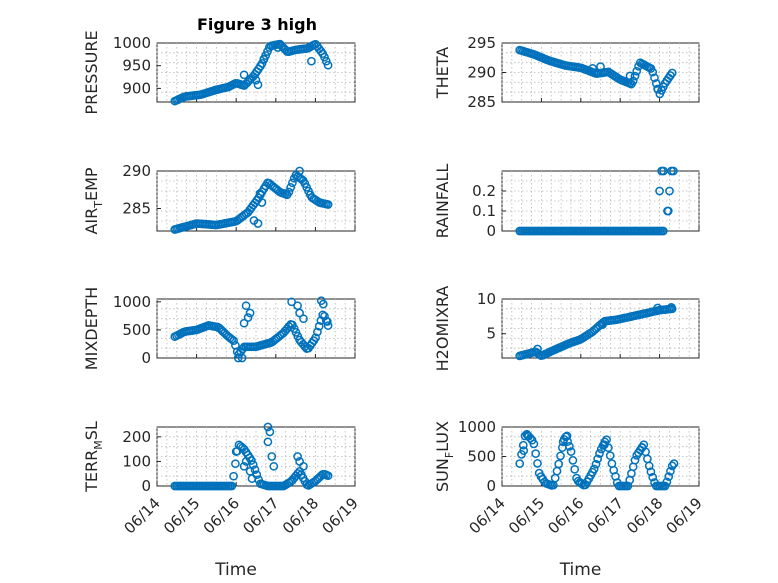 The width and height of the screenshot is (778, 583). What do you see at coordinates (219, 328) in the screenshot?
I see `subplot-mixdepth: 0 500 1000 MIXDEPTH` at bounding box center [219, 328].